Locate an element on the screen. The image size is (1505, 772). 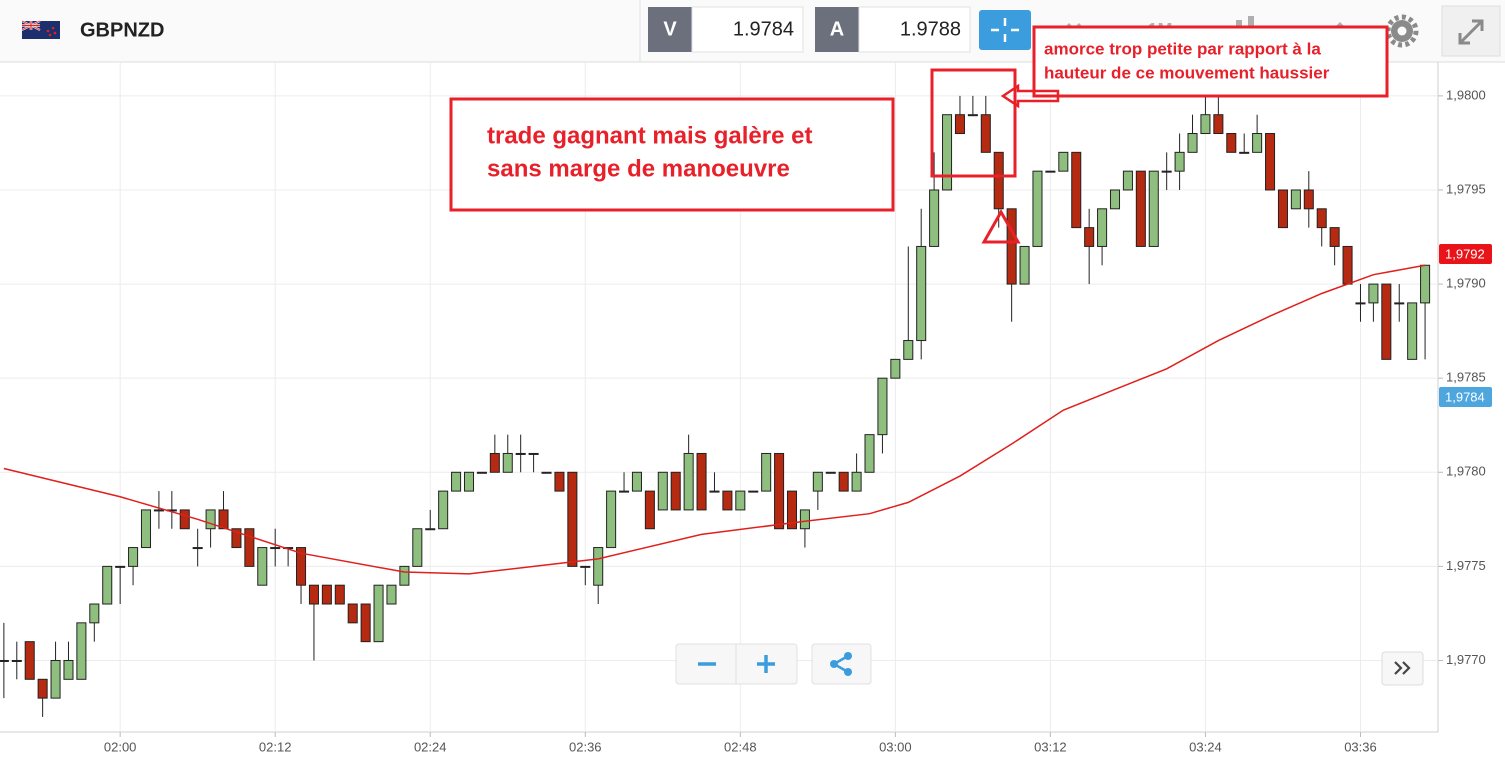
x-tick-label: 03:24 is located at coordinates (1205, 746).